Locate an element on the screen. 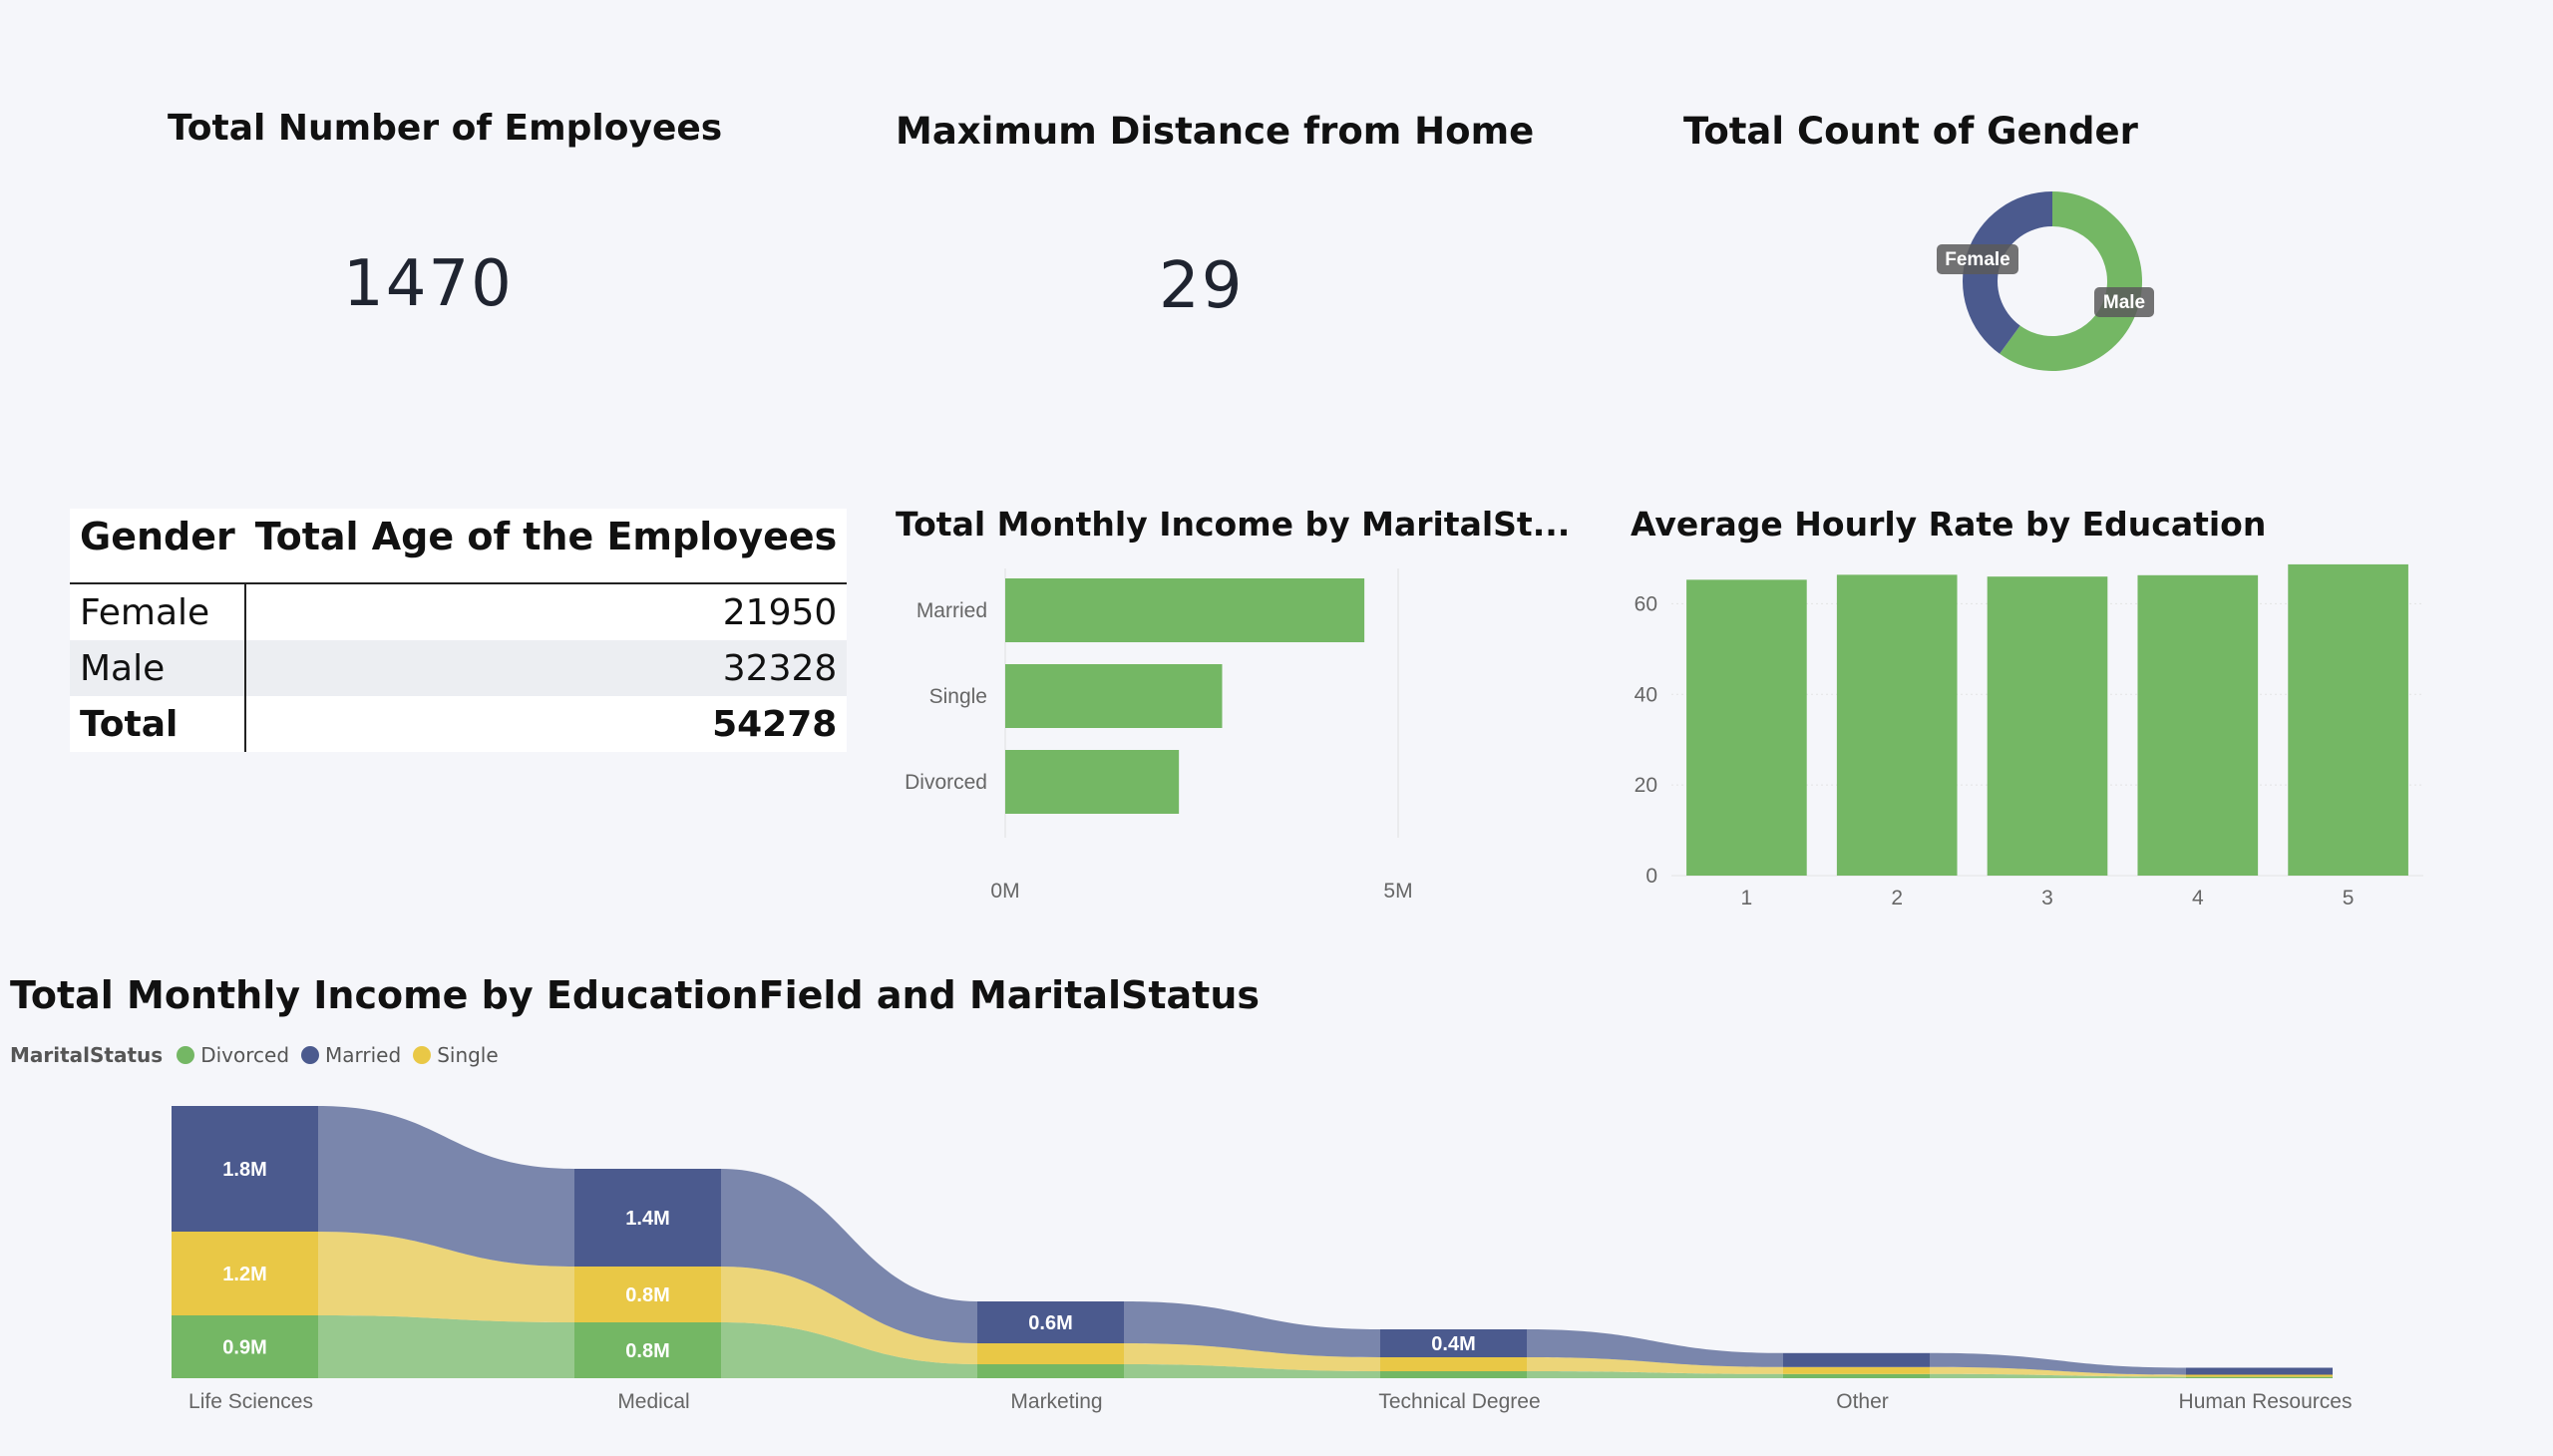  x-tick-label: Marketing is located at coordinates (1056, 1401).